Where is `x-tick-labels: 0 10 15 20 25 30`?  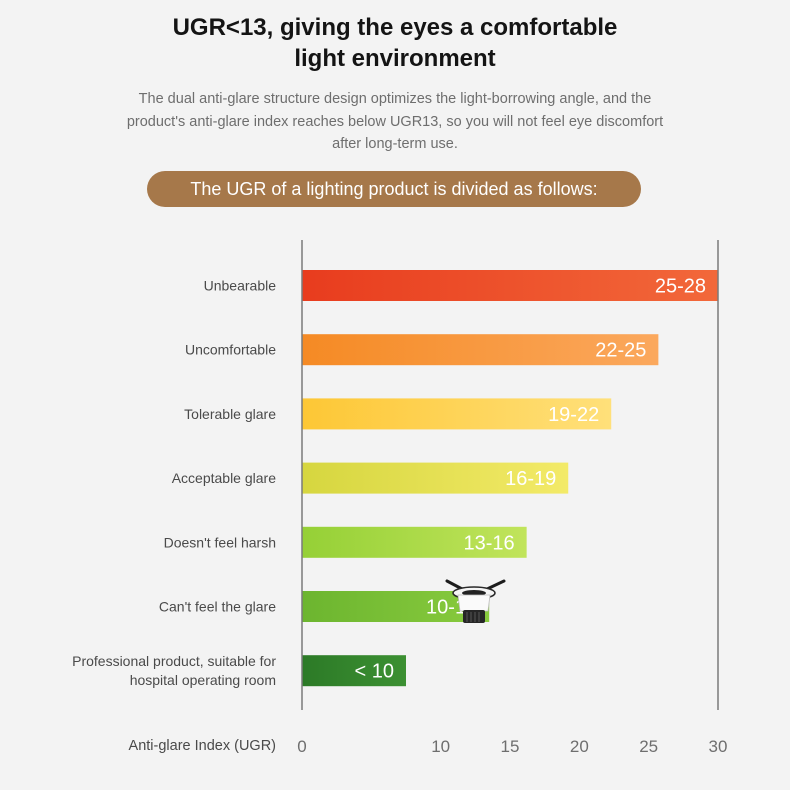
x-tick-labels: 0 10 15 20 25 30 is located at coordinates (512, 746).